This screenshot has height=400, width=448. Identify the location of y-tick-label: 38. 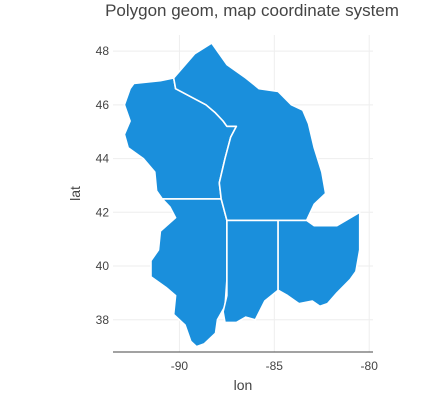
(103, 320).